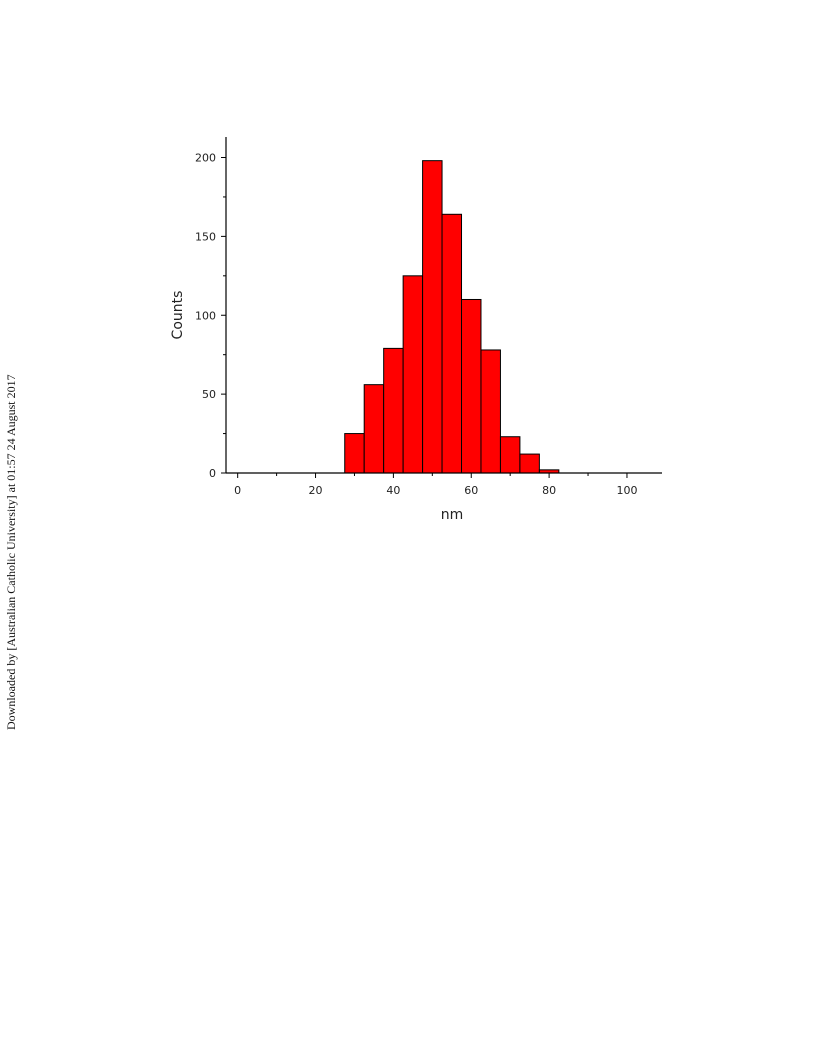 The image size is (816, 1056). Describe the element at coordinates (178, 315) in the screenshot. I see `y-axis-label: Counts` at that location.